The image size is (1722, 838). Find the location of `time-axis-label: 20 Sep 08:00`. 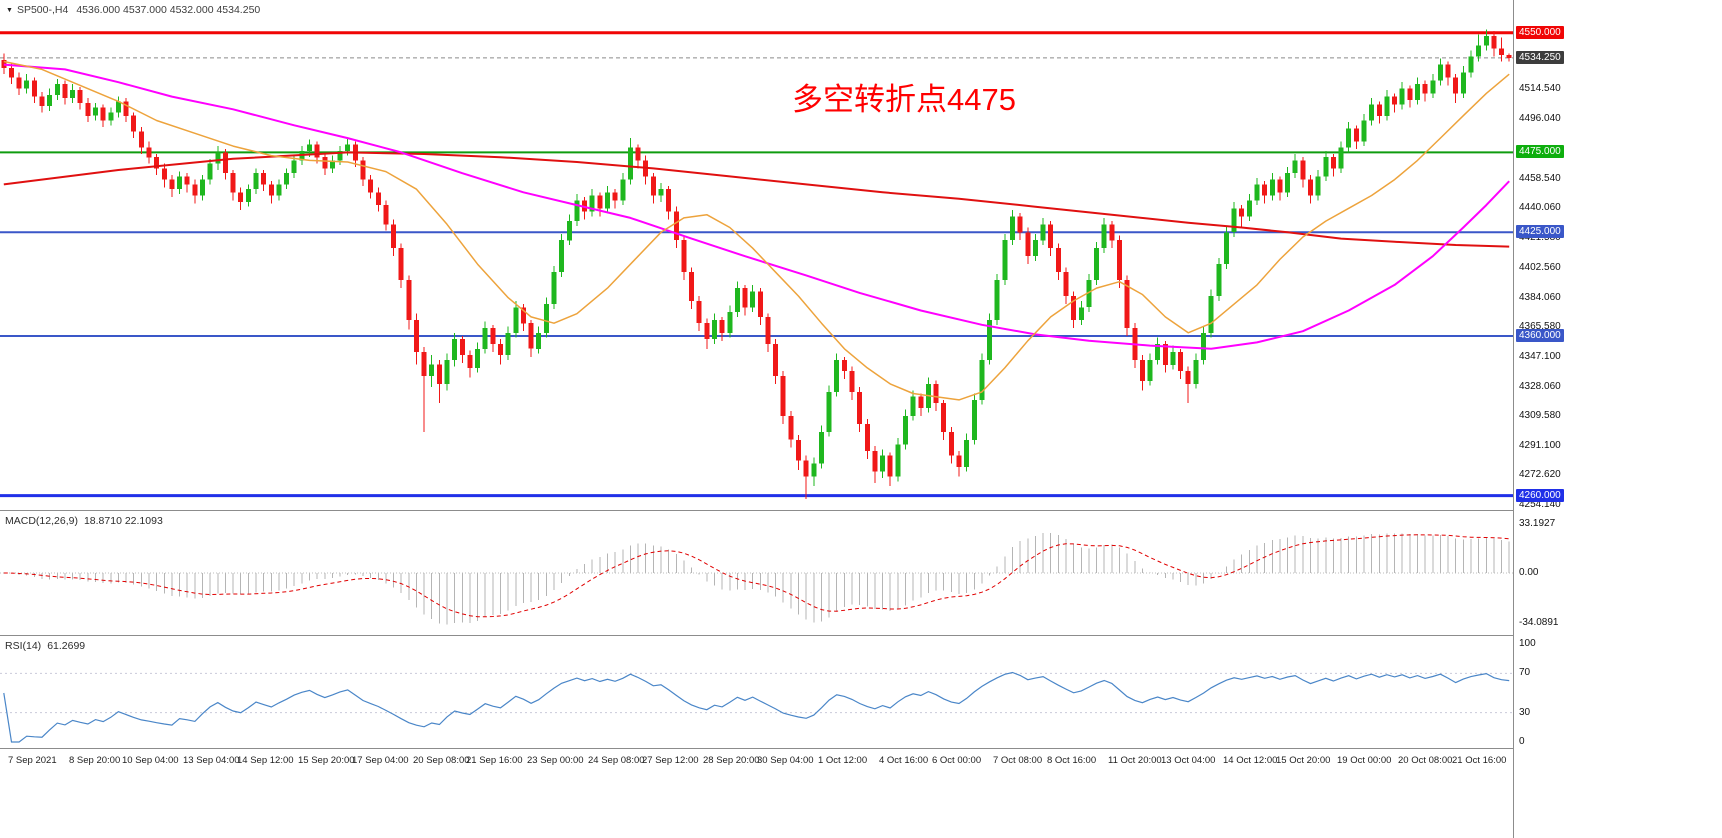

time-axis-label: 20 Sep 08:00 is located at coordinates (441, 760).